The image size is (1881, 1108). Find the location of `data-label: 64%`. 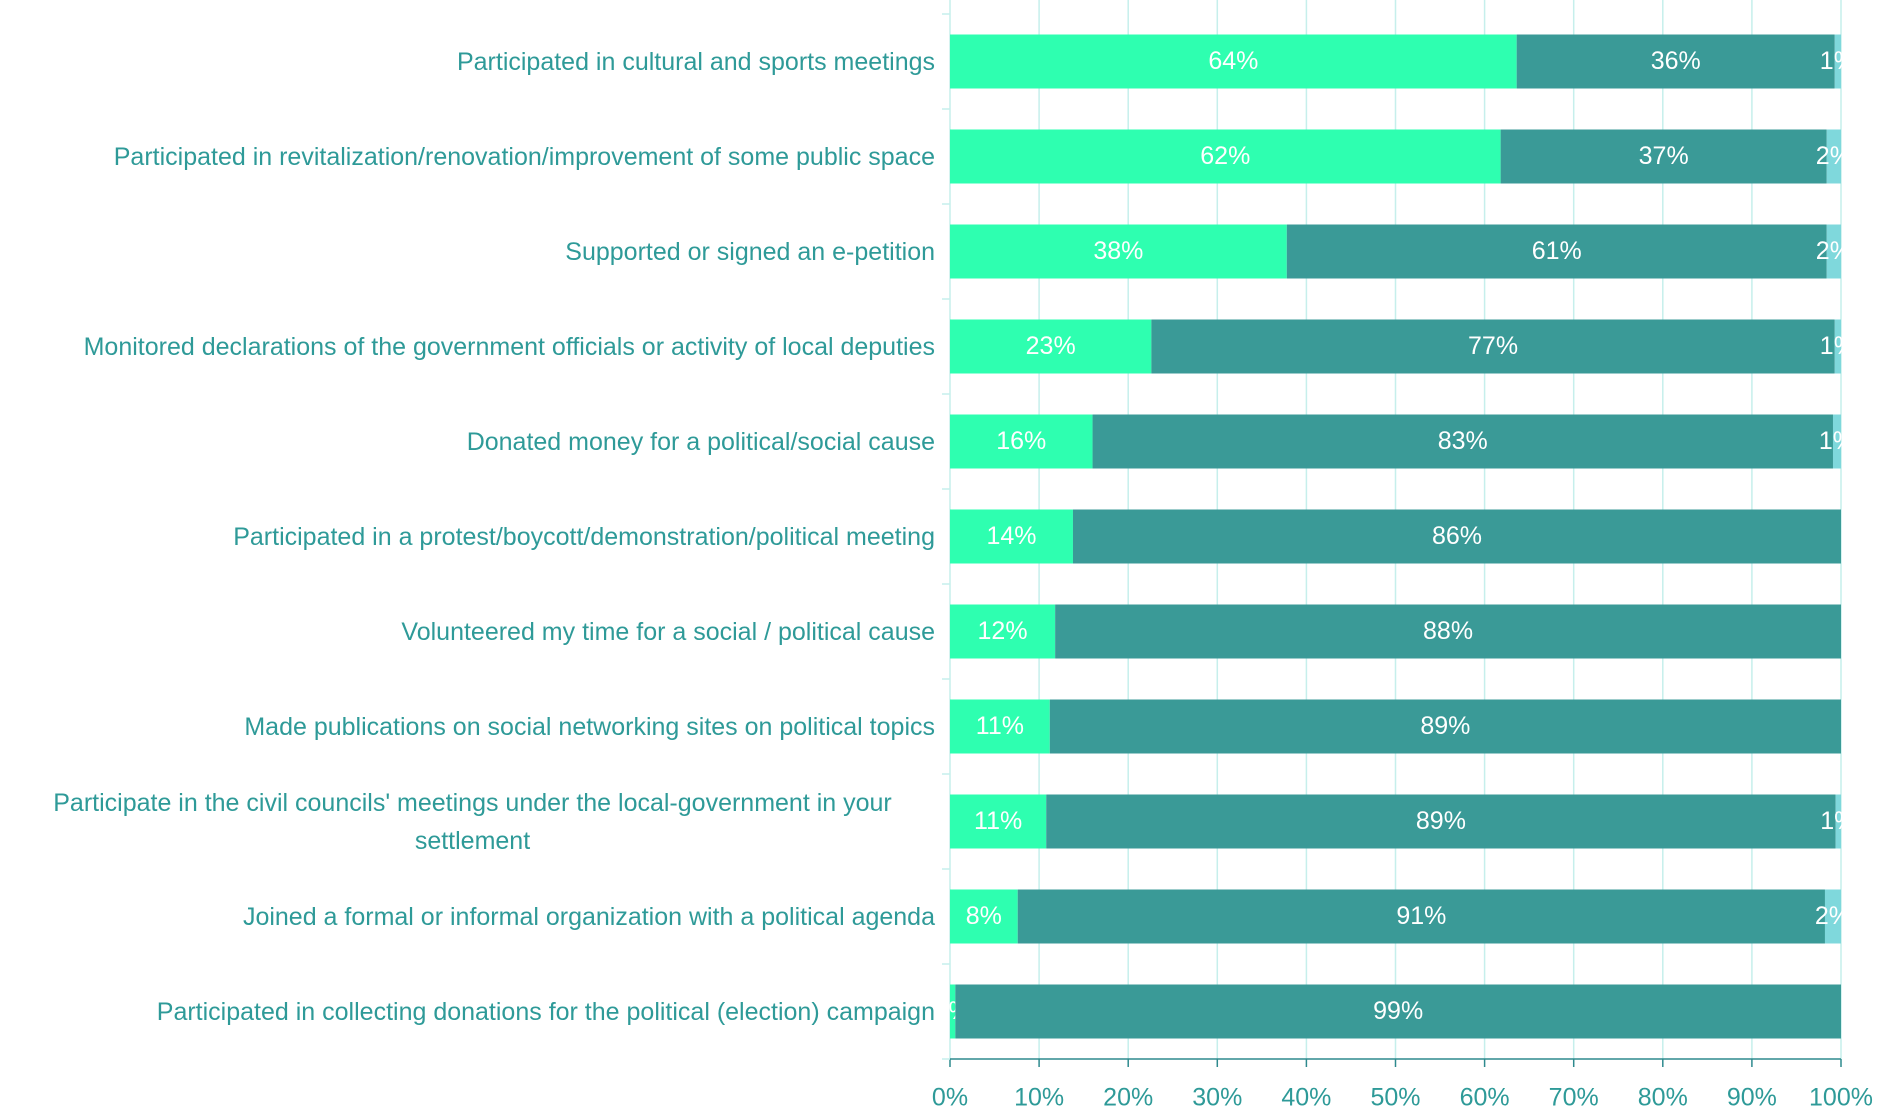

data-label: 64% is located at coordinates (1233, 61).